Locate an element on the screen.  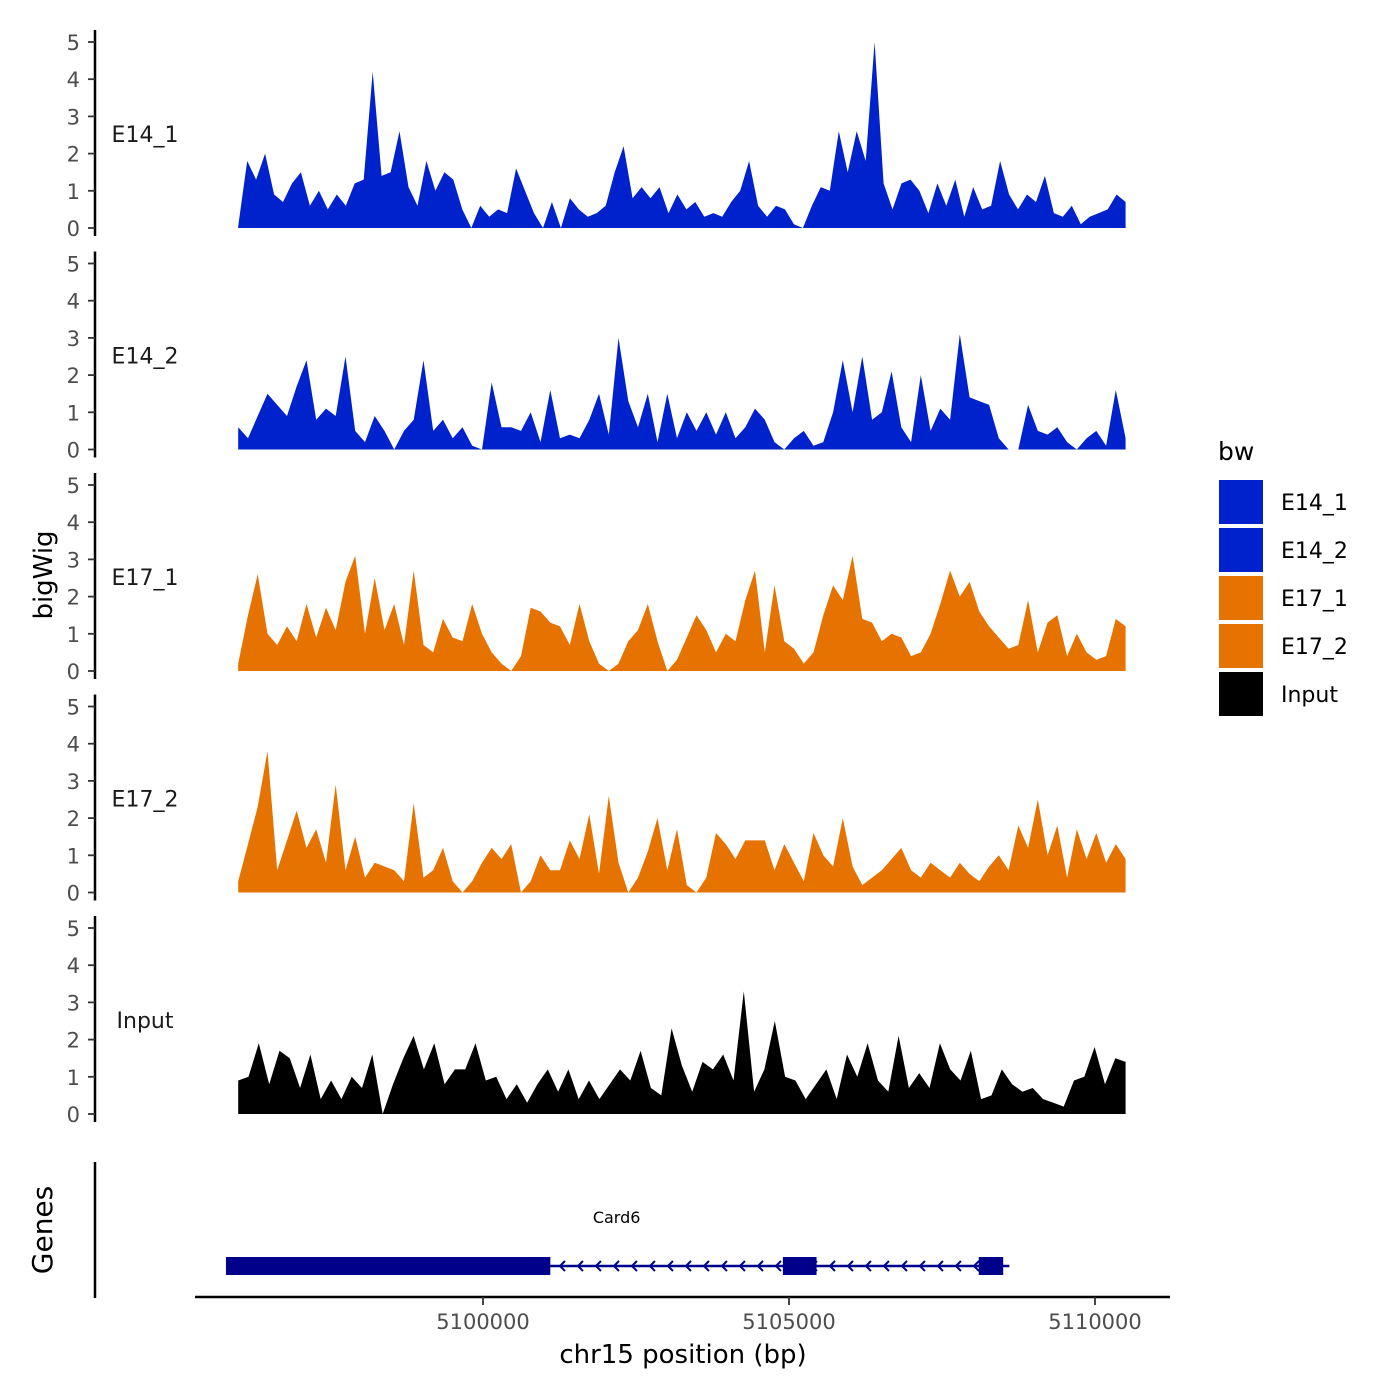
legend-item-Input: Input is located at coordinates (1278, 694).